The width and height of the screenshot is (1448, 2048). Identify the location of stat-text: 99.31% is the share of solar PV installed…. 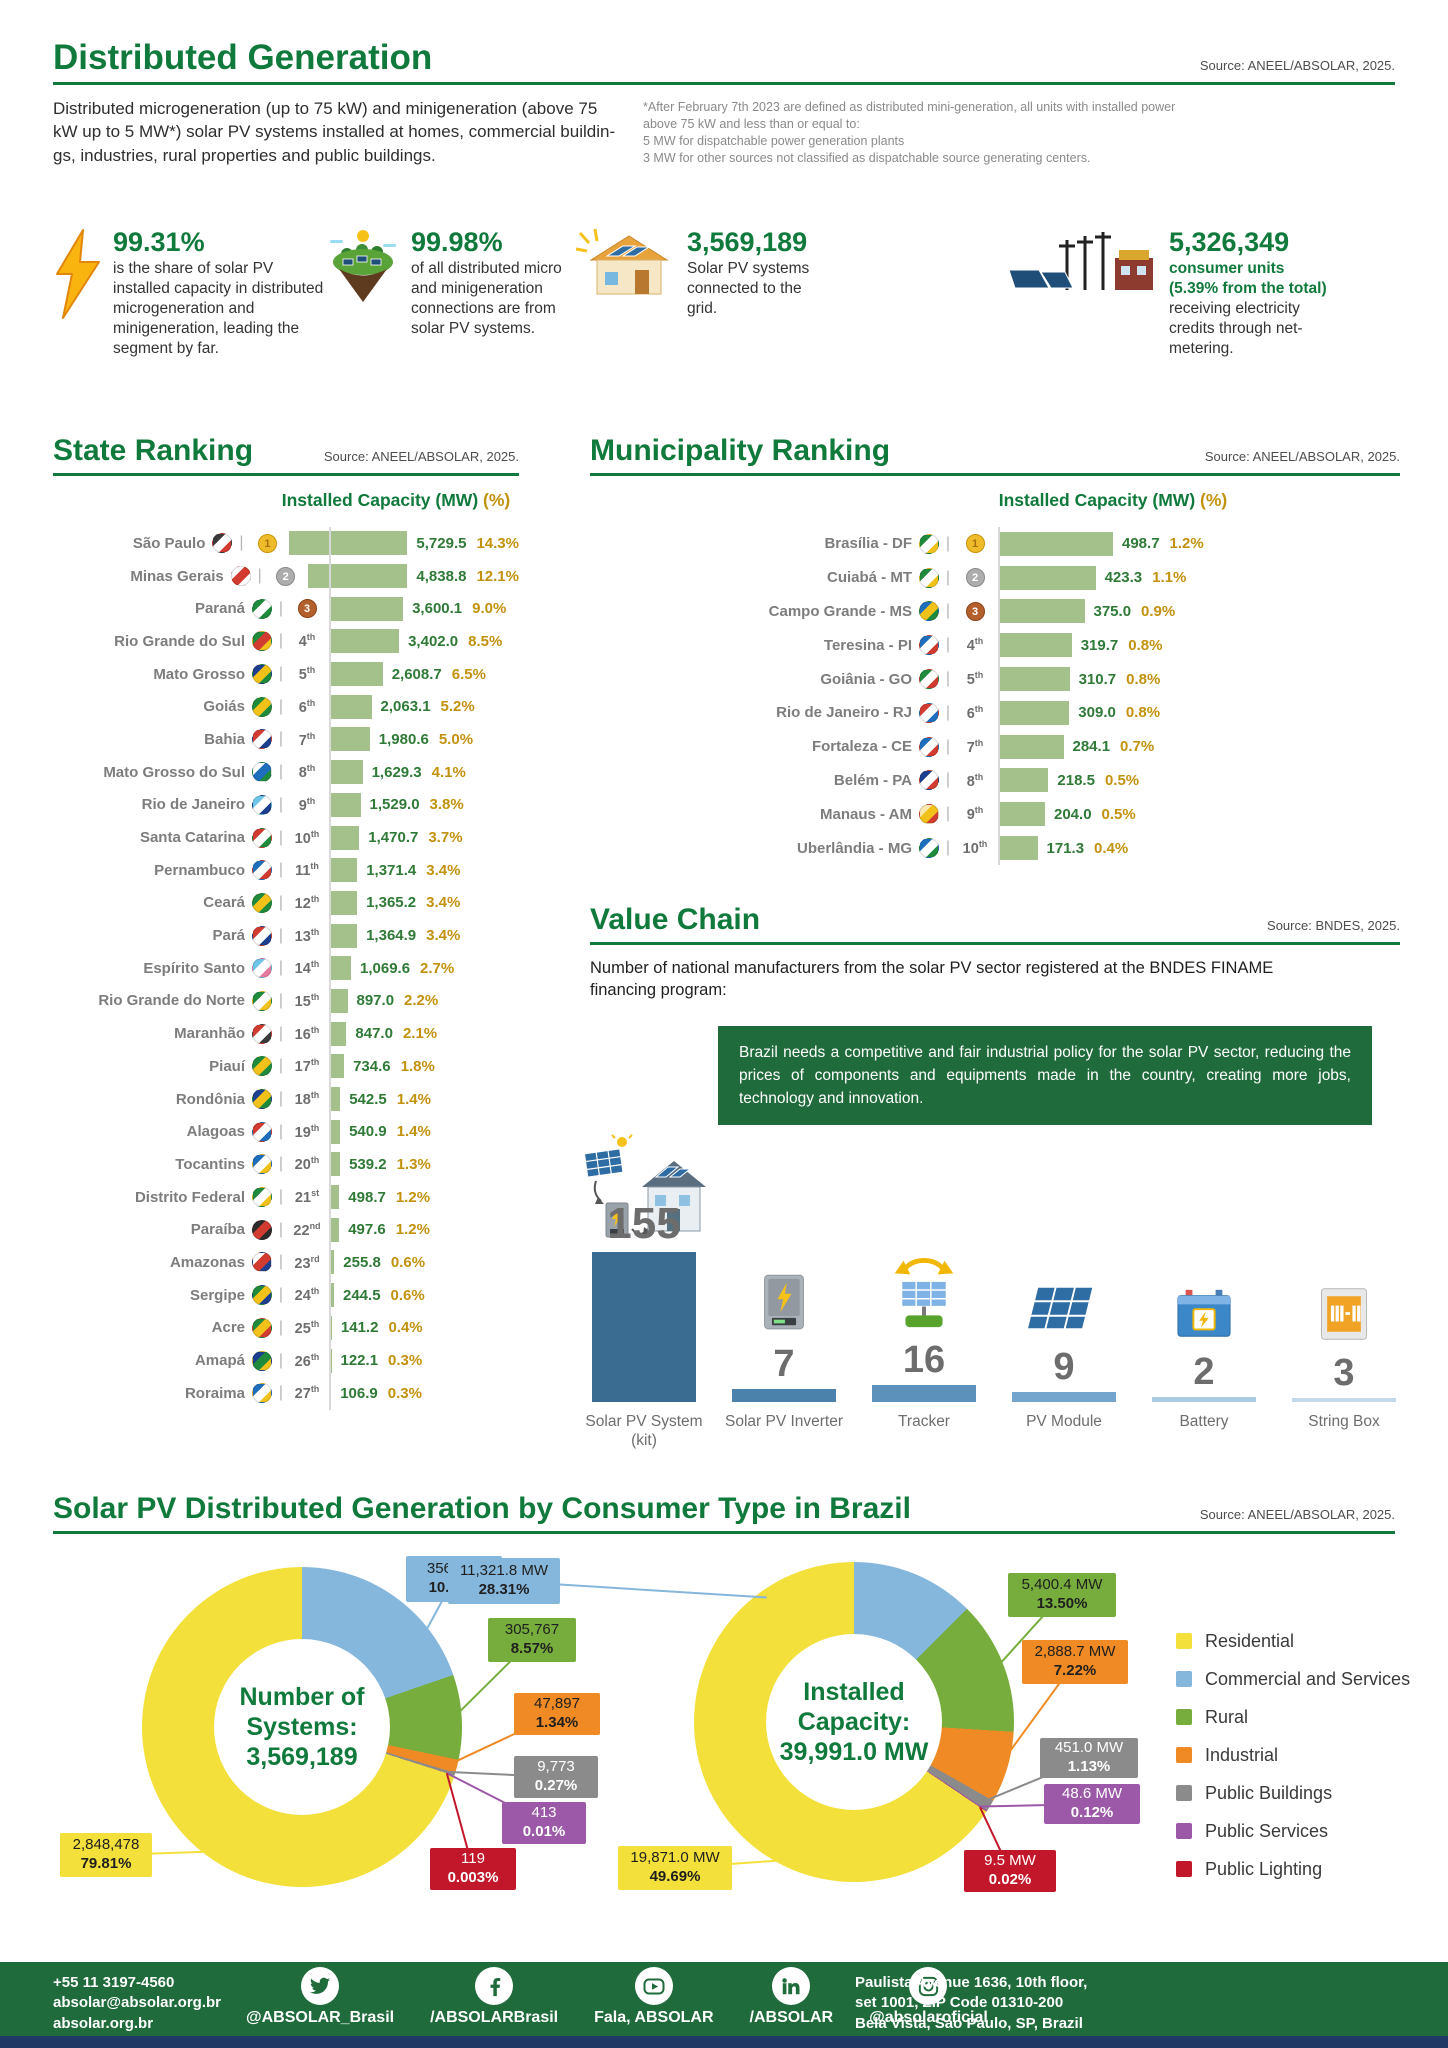
(220, 293).